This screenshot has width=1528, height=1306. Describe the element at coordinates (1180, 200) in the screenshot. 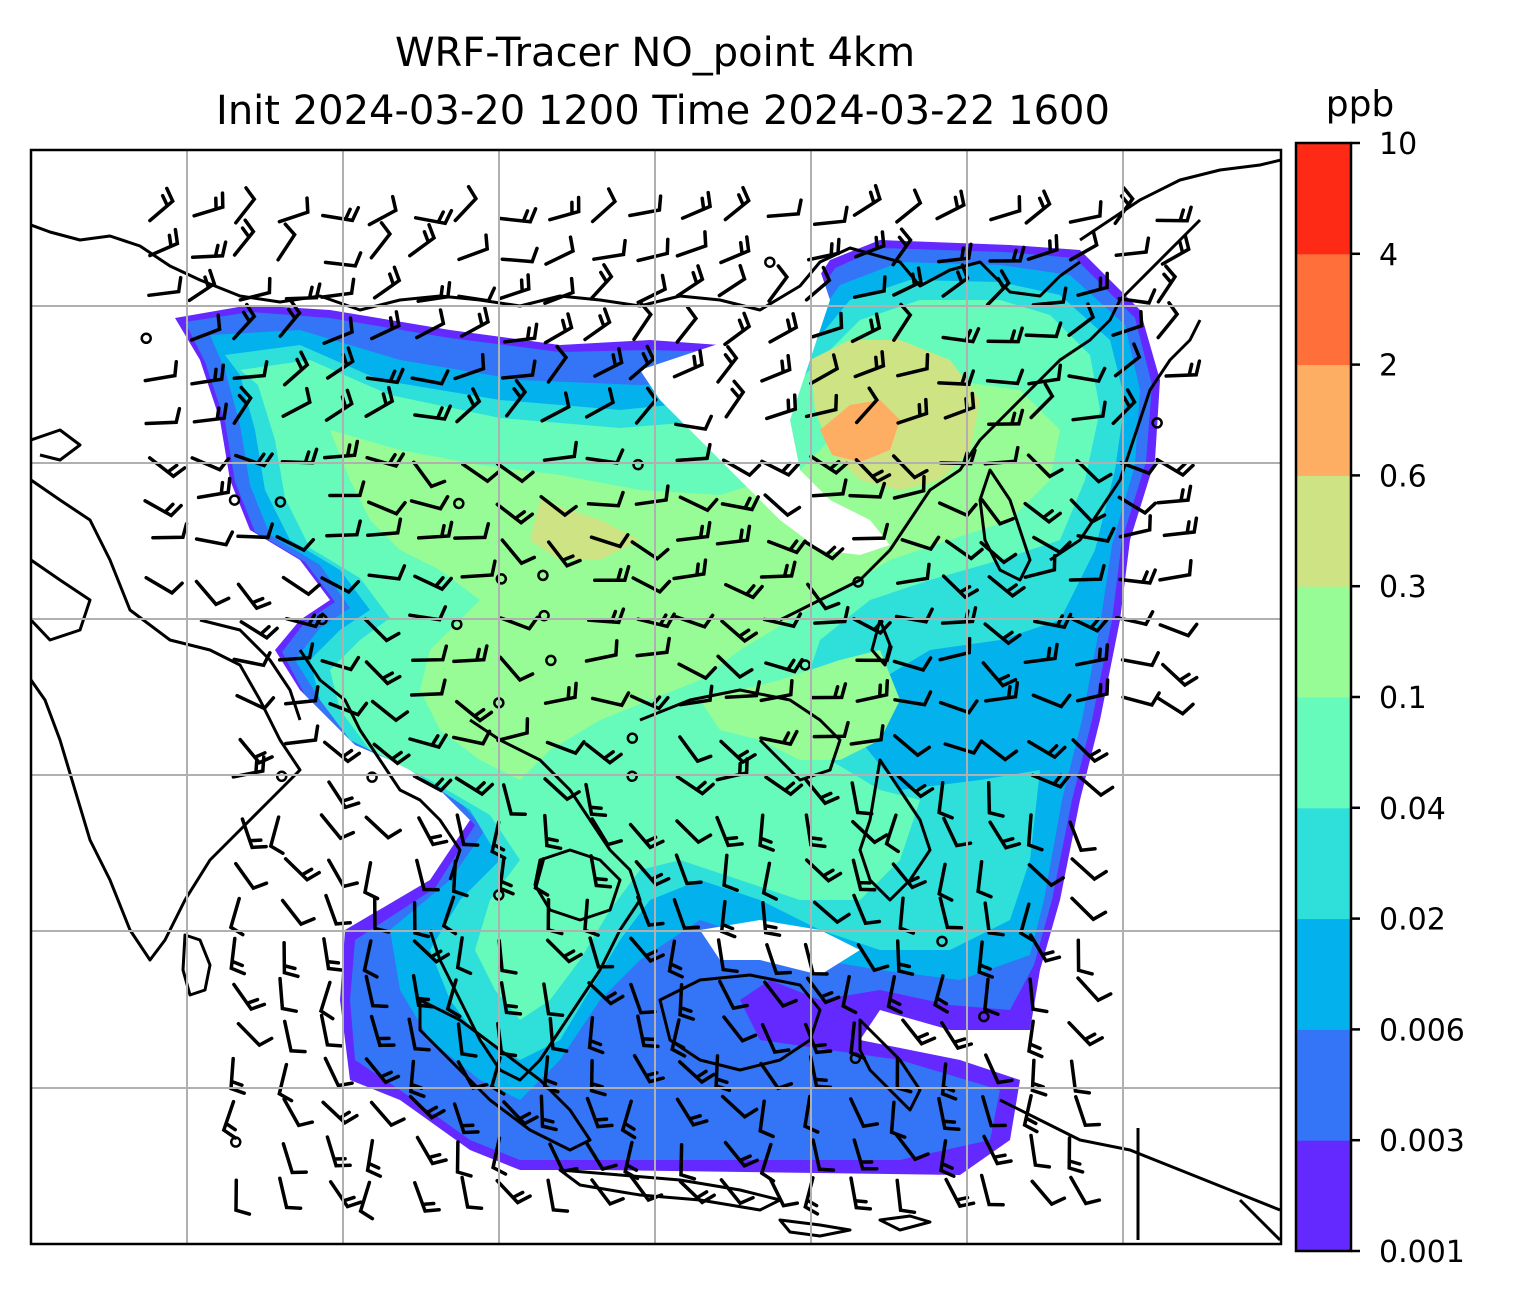

I see `coastline-ne-asia` at that location.